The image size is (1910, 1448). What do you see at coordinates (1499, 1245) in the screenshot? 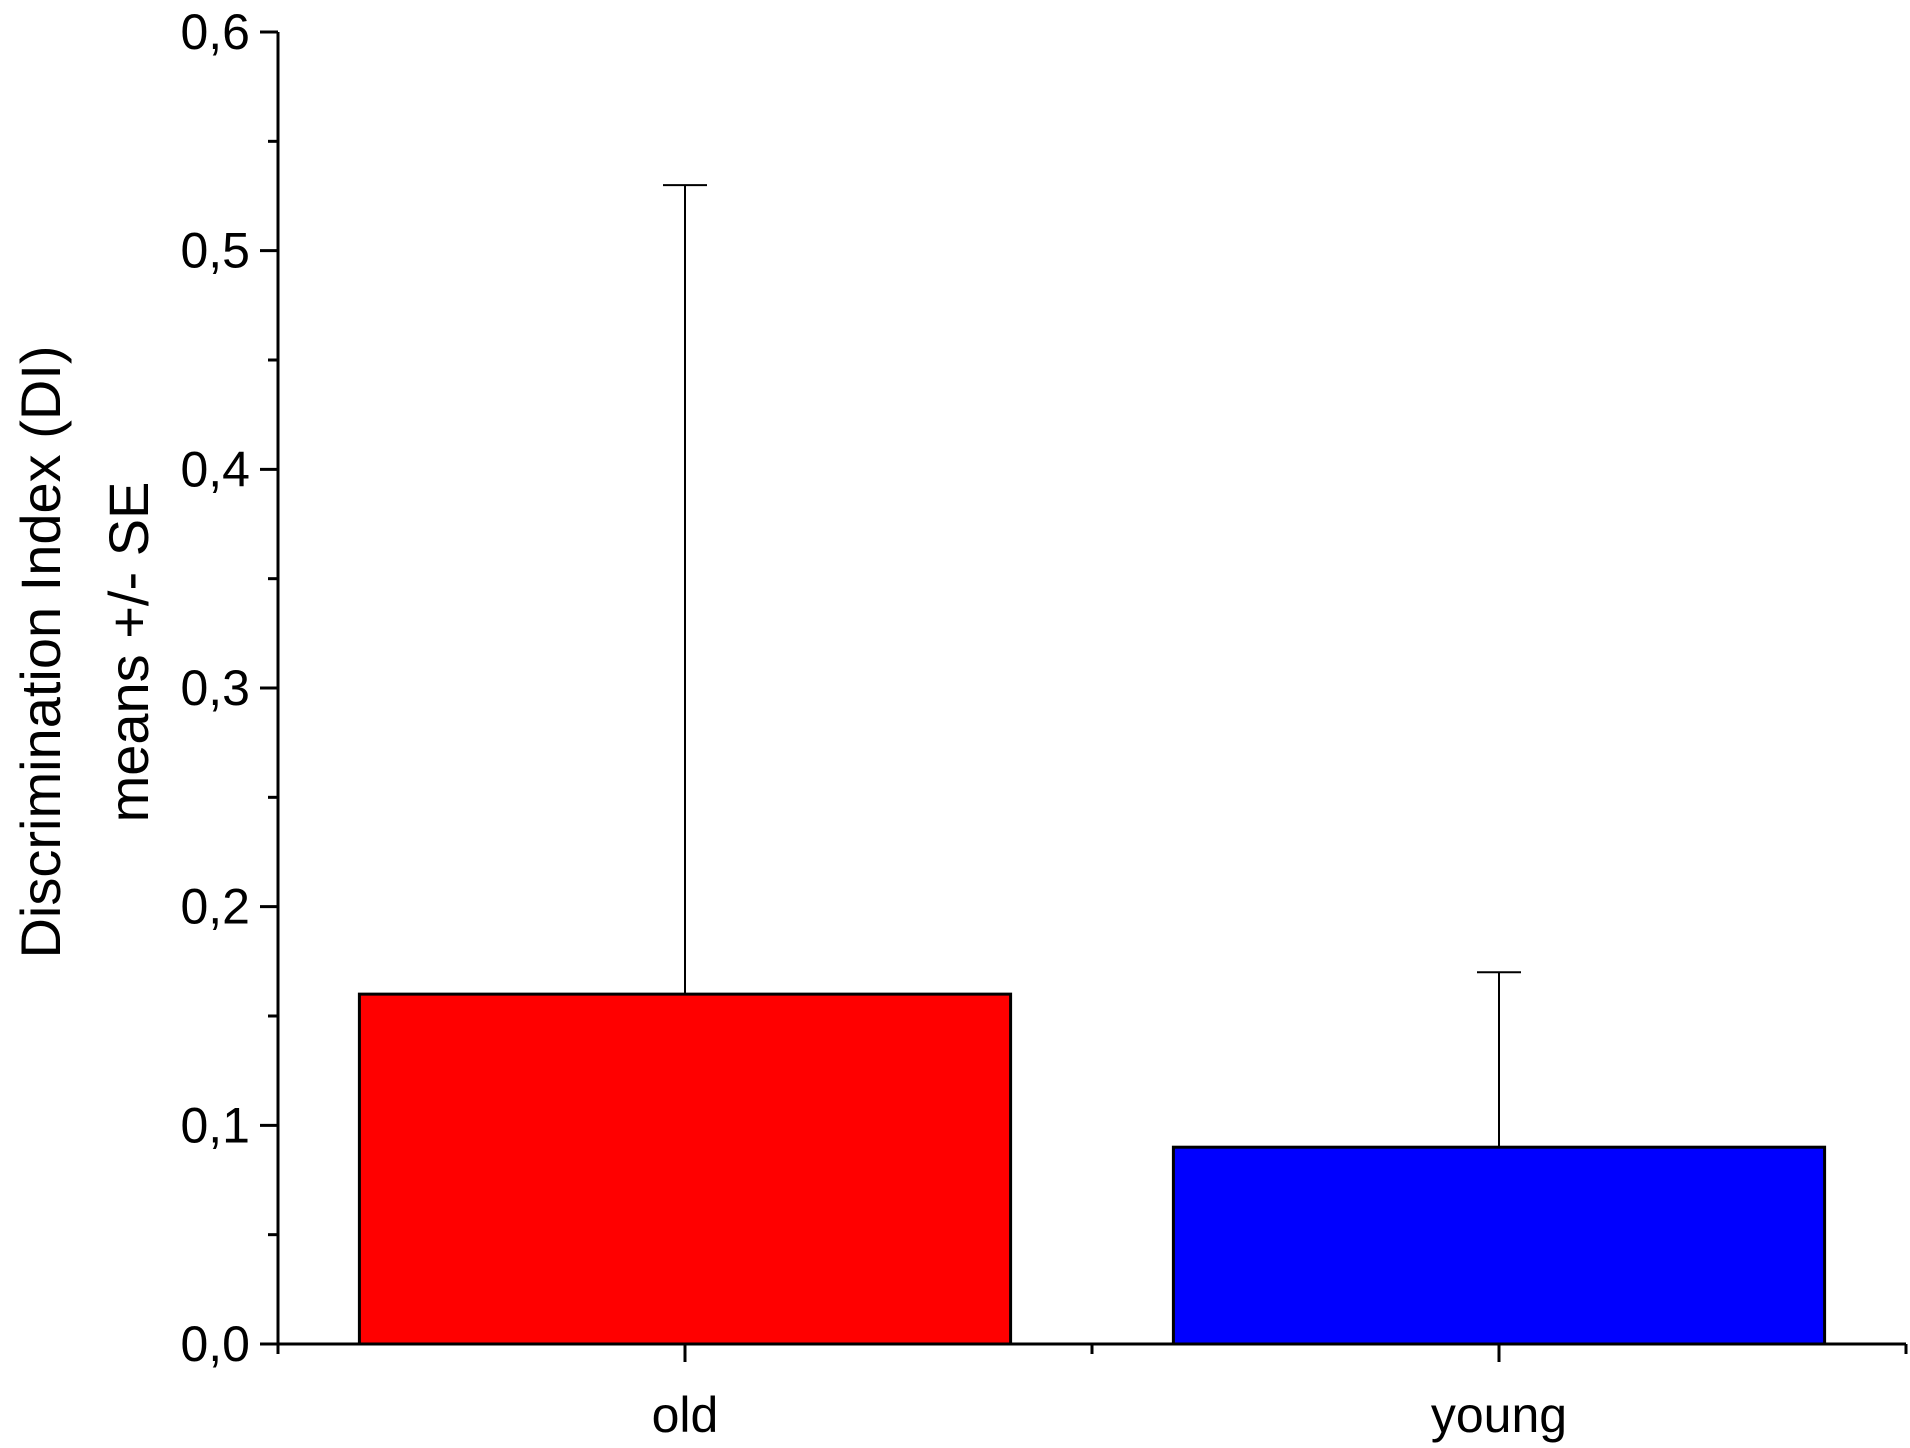
I see `bar-young` at bounding box center [1499, 1245].